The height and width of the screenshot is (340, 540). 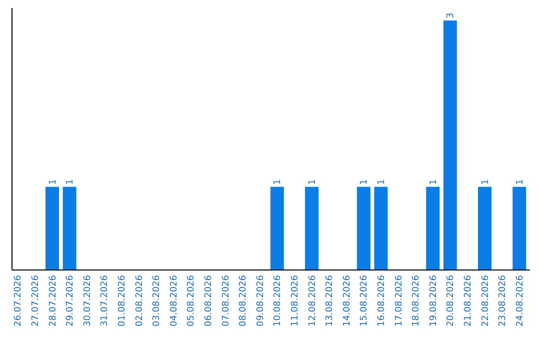 What do you see at coordinates (381, 300) in the screenshot?
I see `x-tick-label: 16.08.2026` at bounding box center [381, 300].